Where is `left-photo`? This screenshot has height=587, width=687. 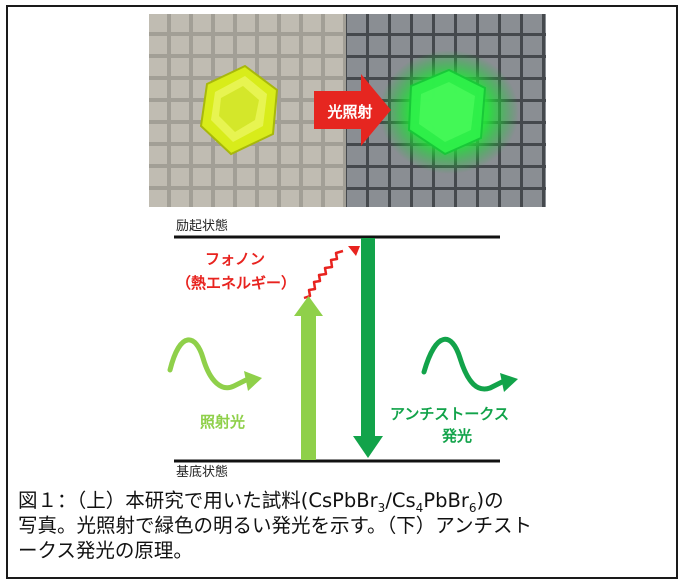 left-photo is located at coordinates (247, 110).